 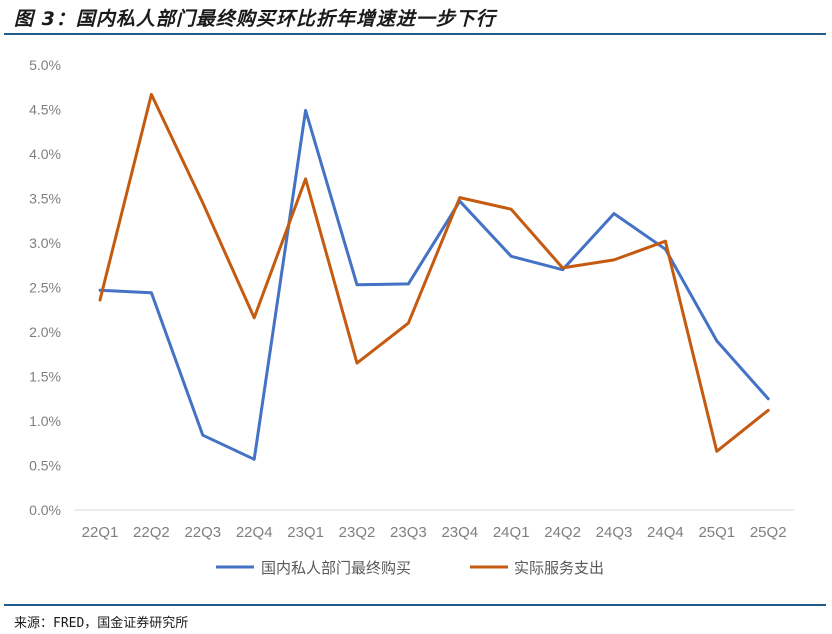 I want to click on x-tick-label: 25Q1, so click(x=716, y=532).